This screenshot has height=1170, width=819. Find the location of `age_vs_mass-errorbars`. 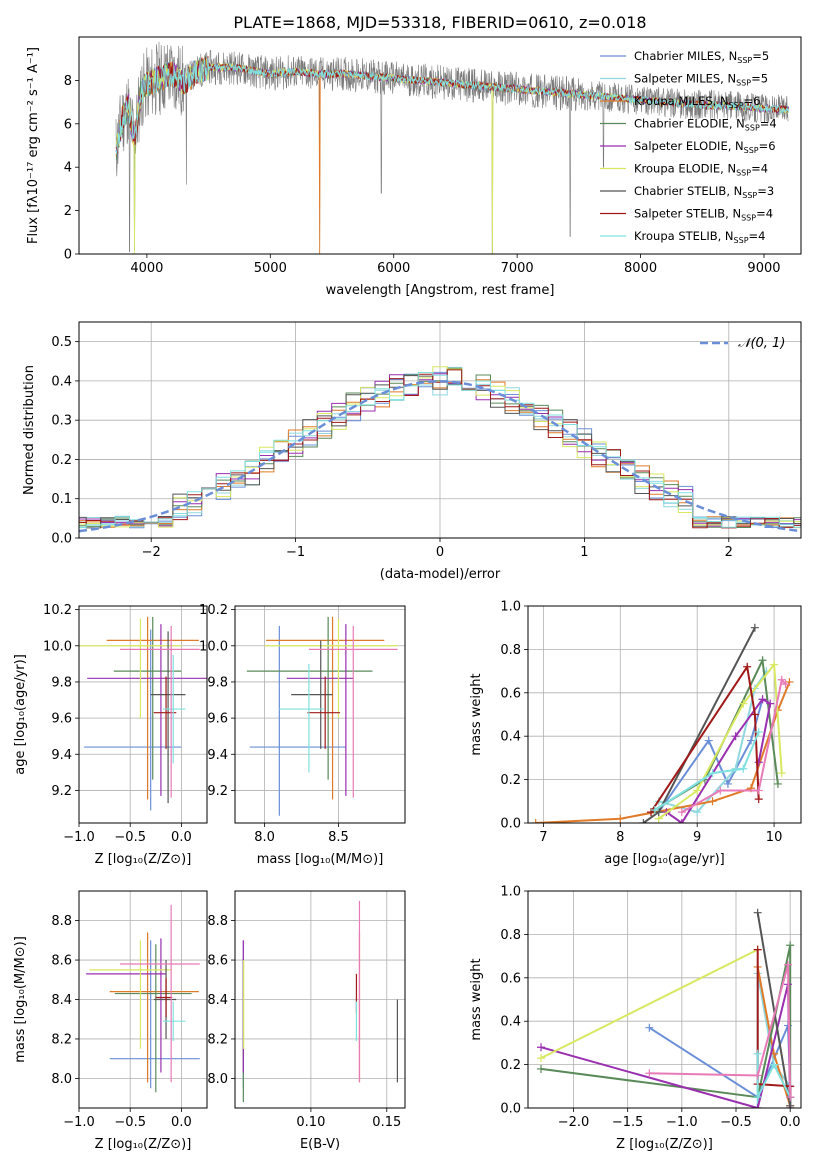

age_vs_mass-errorbars is located at coordinates (322, 716).